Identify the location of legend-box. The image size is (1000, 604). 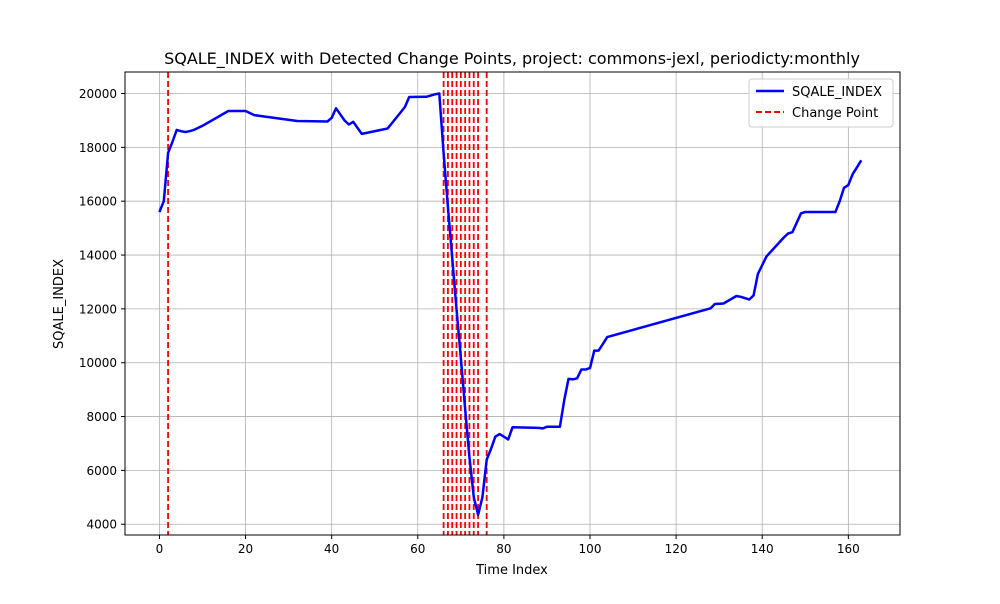
(821, 103).